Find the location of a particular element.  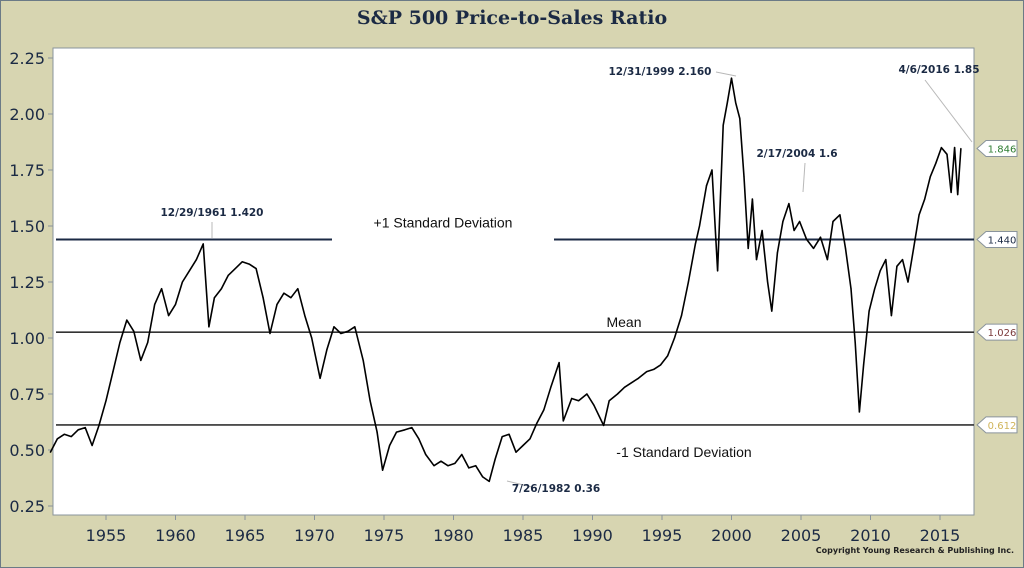

y-tick-label: 2.25 is located at coordinates (27, 58).